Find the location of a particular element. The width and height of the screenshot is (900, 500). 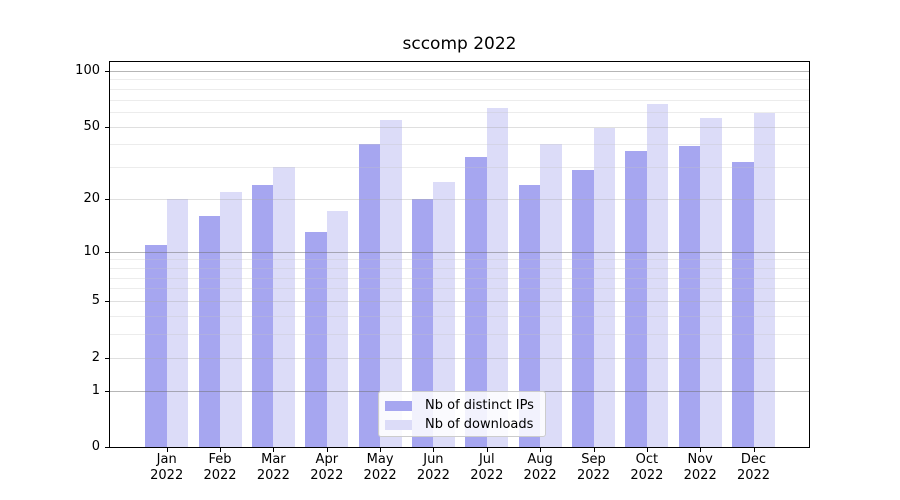

x-tick-label-apr: Apr 2022 is located at coordinates (327, 467).